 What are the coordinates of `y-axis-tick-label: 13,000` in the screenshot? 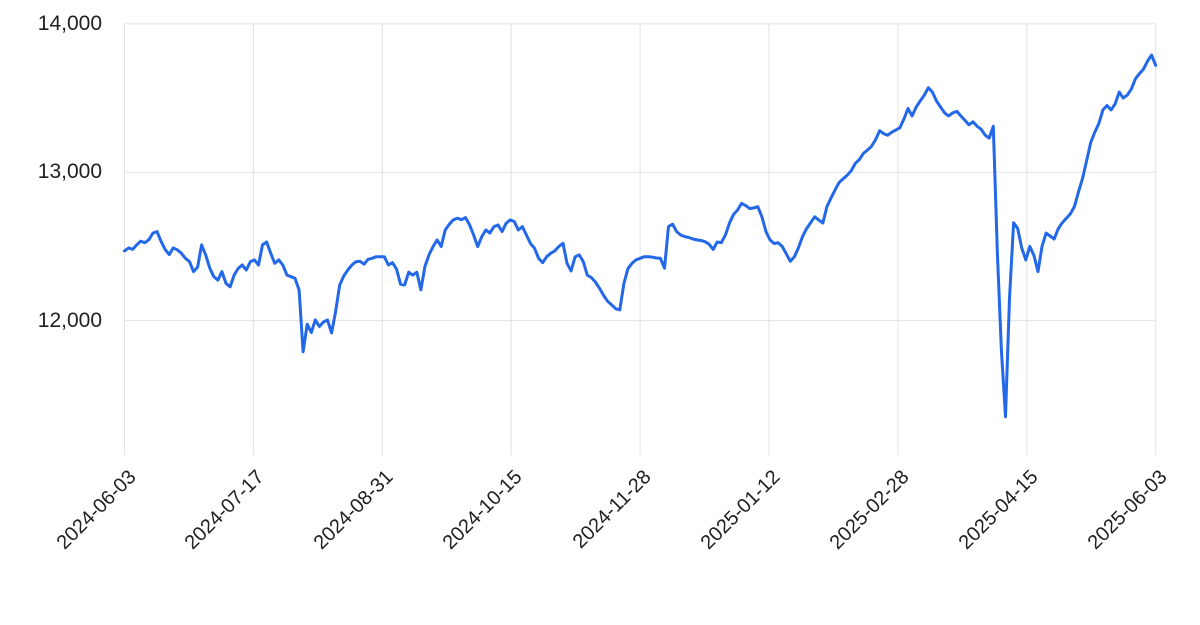 It's located at (69, 172).